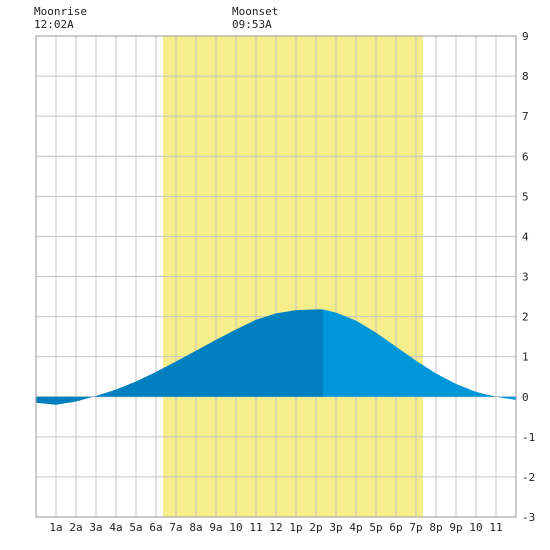 The image size is (550, 550). I want to click on x-tick-label: 4a, so click(115, 527).